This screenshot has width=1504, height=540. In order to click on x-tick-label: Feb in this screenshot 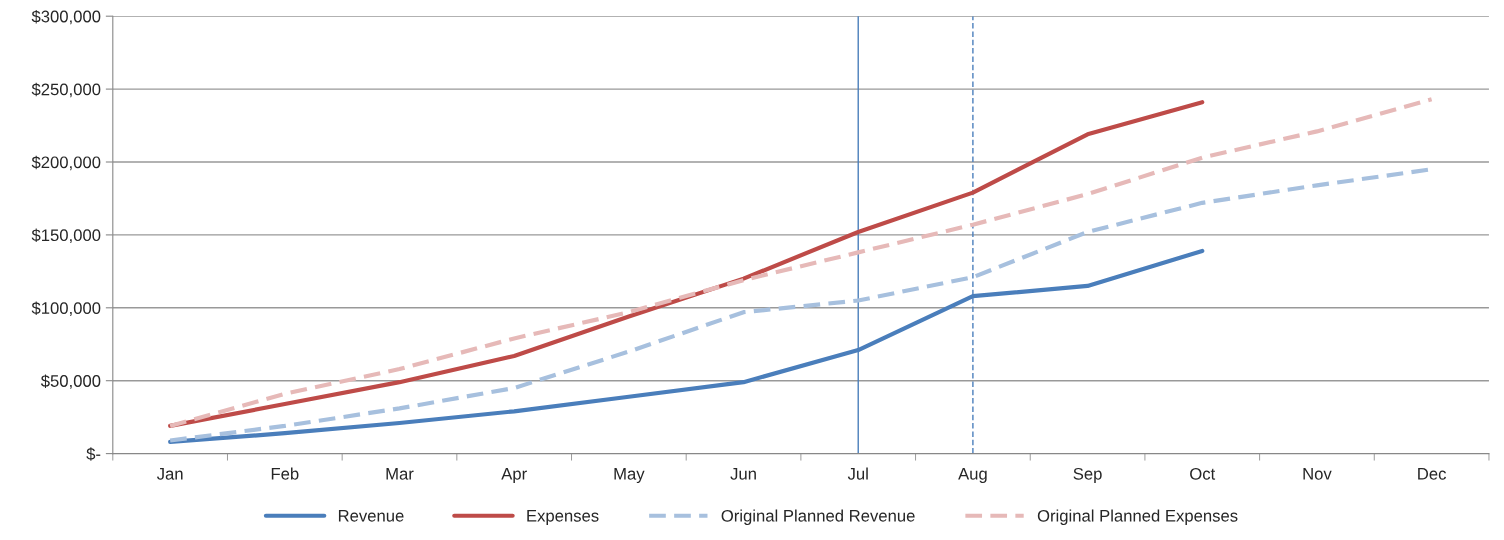, I will do `click(285, 473)`.